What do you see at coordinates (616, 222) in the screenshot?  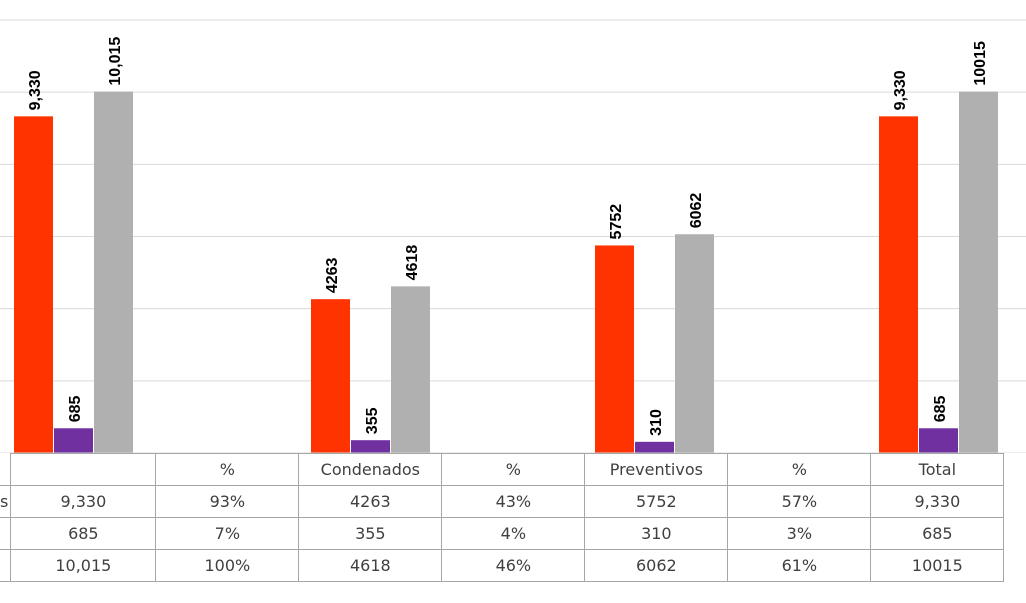 I see `data-label: 5752` at bounding box center [616, 222].